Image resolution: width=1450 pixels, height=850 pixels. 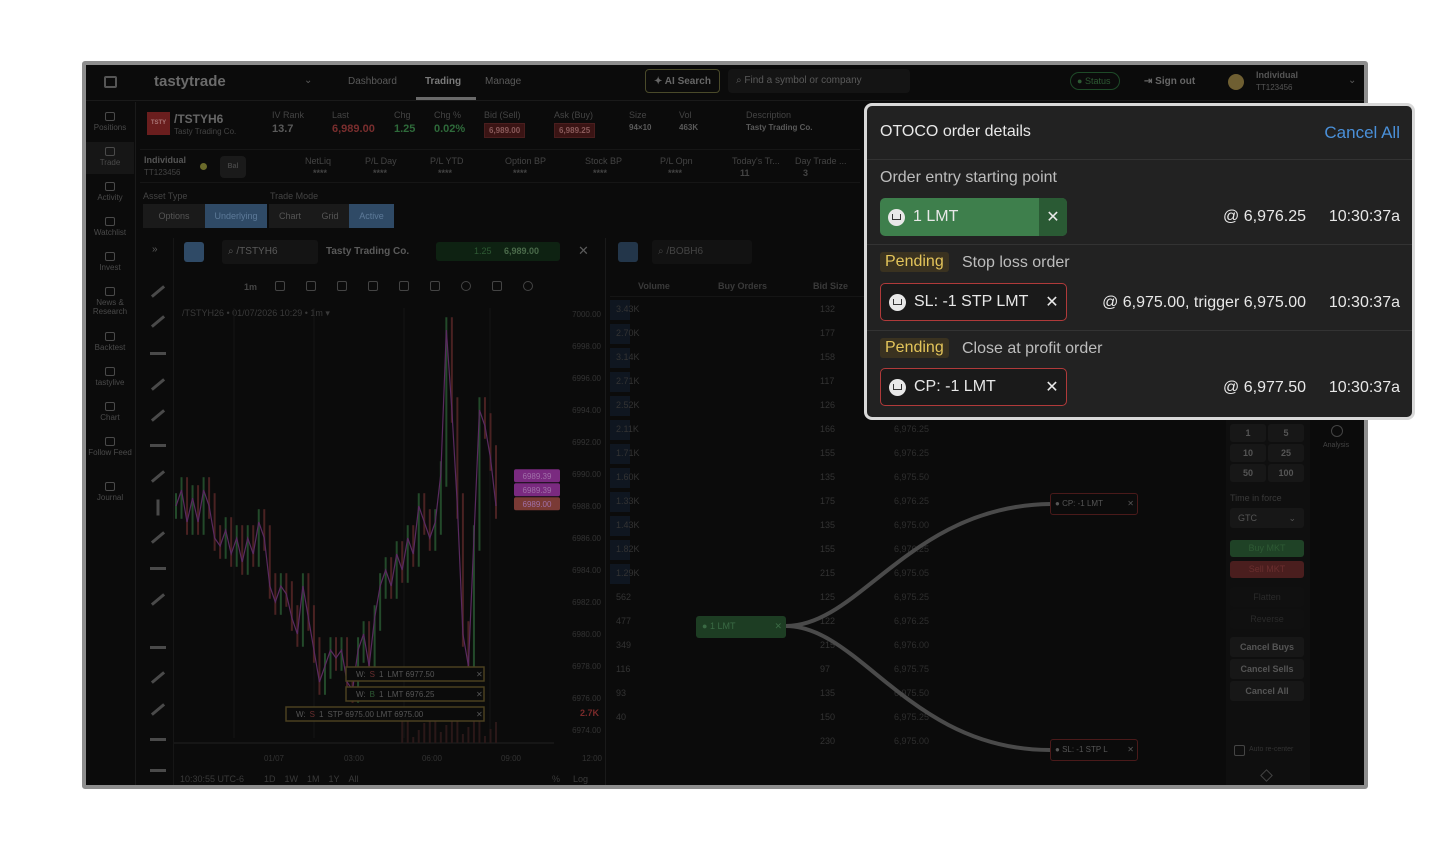 What do you see at coordinates (1286, 473) in the screenshot?
I see `quantity-button: 100` at bounding box center [1286, 473].